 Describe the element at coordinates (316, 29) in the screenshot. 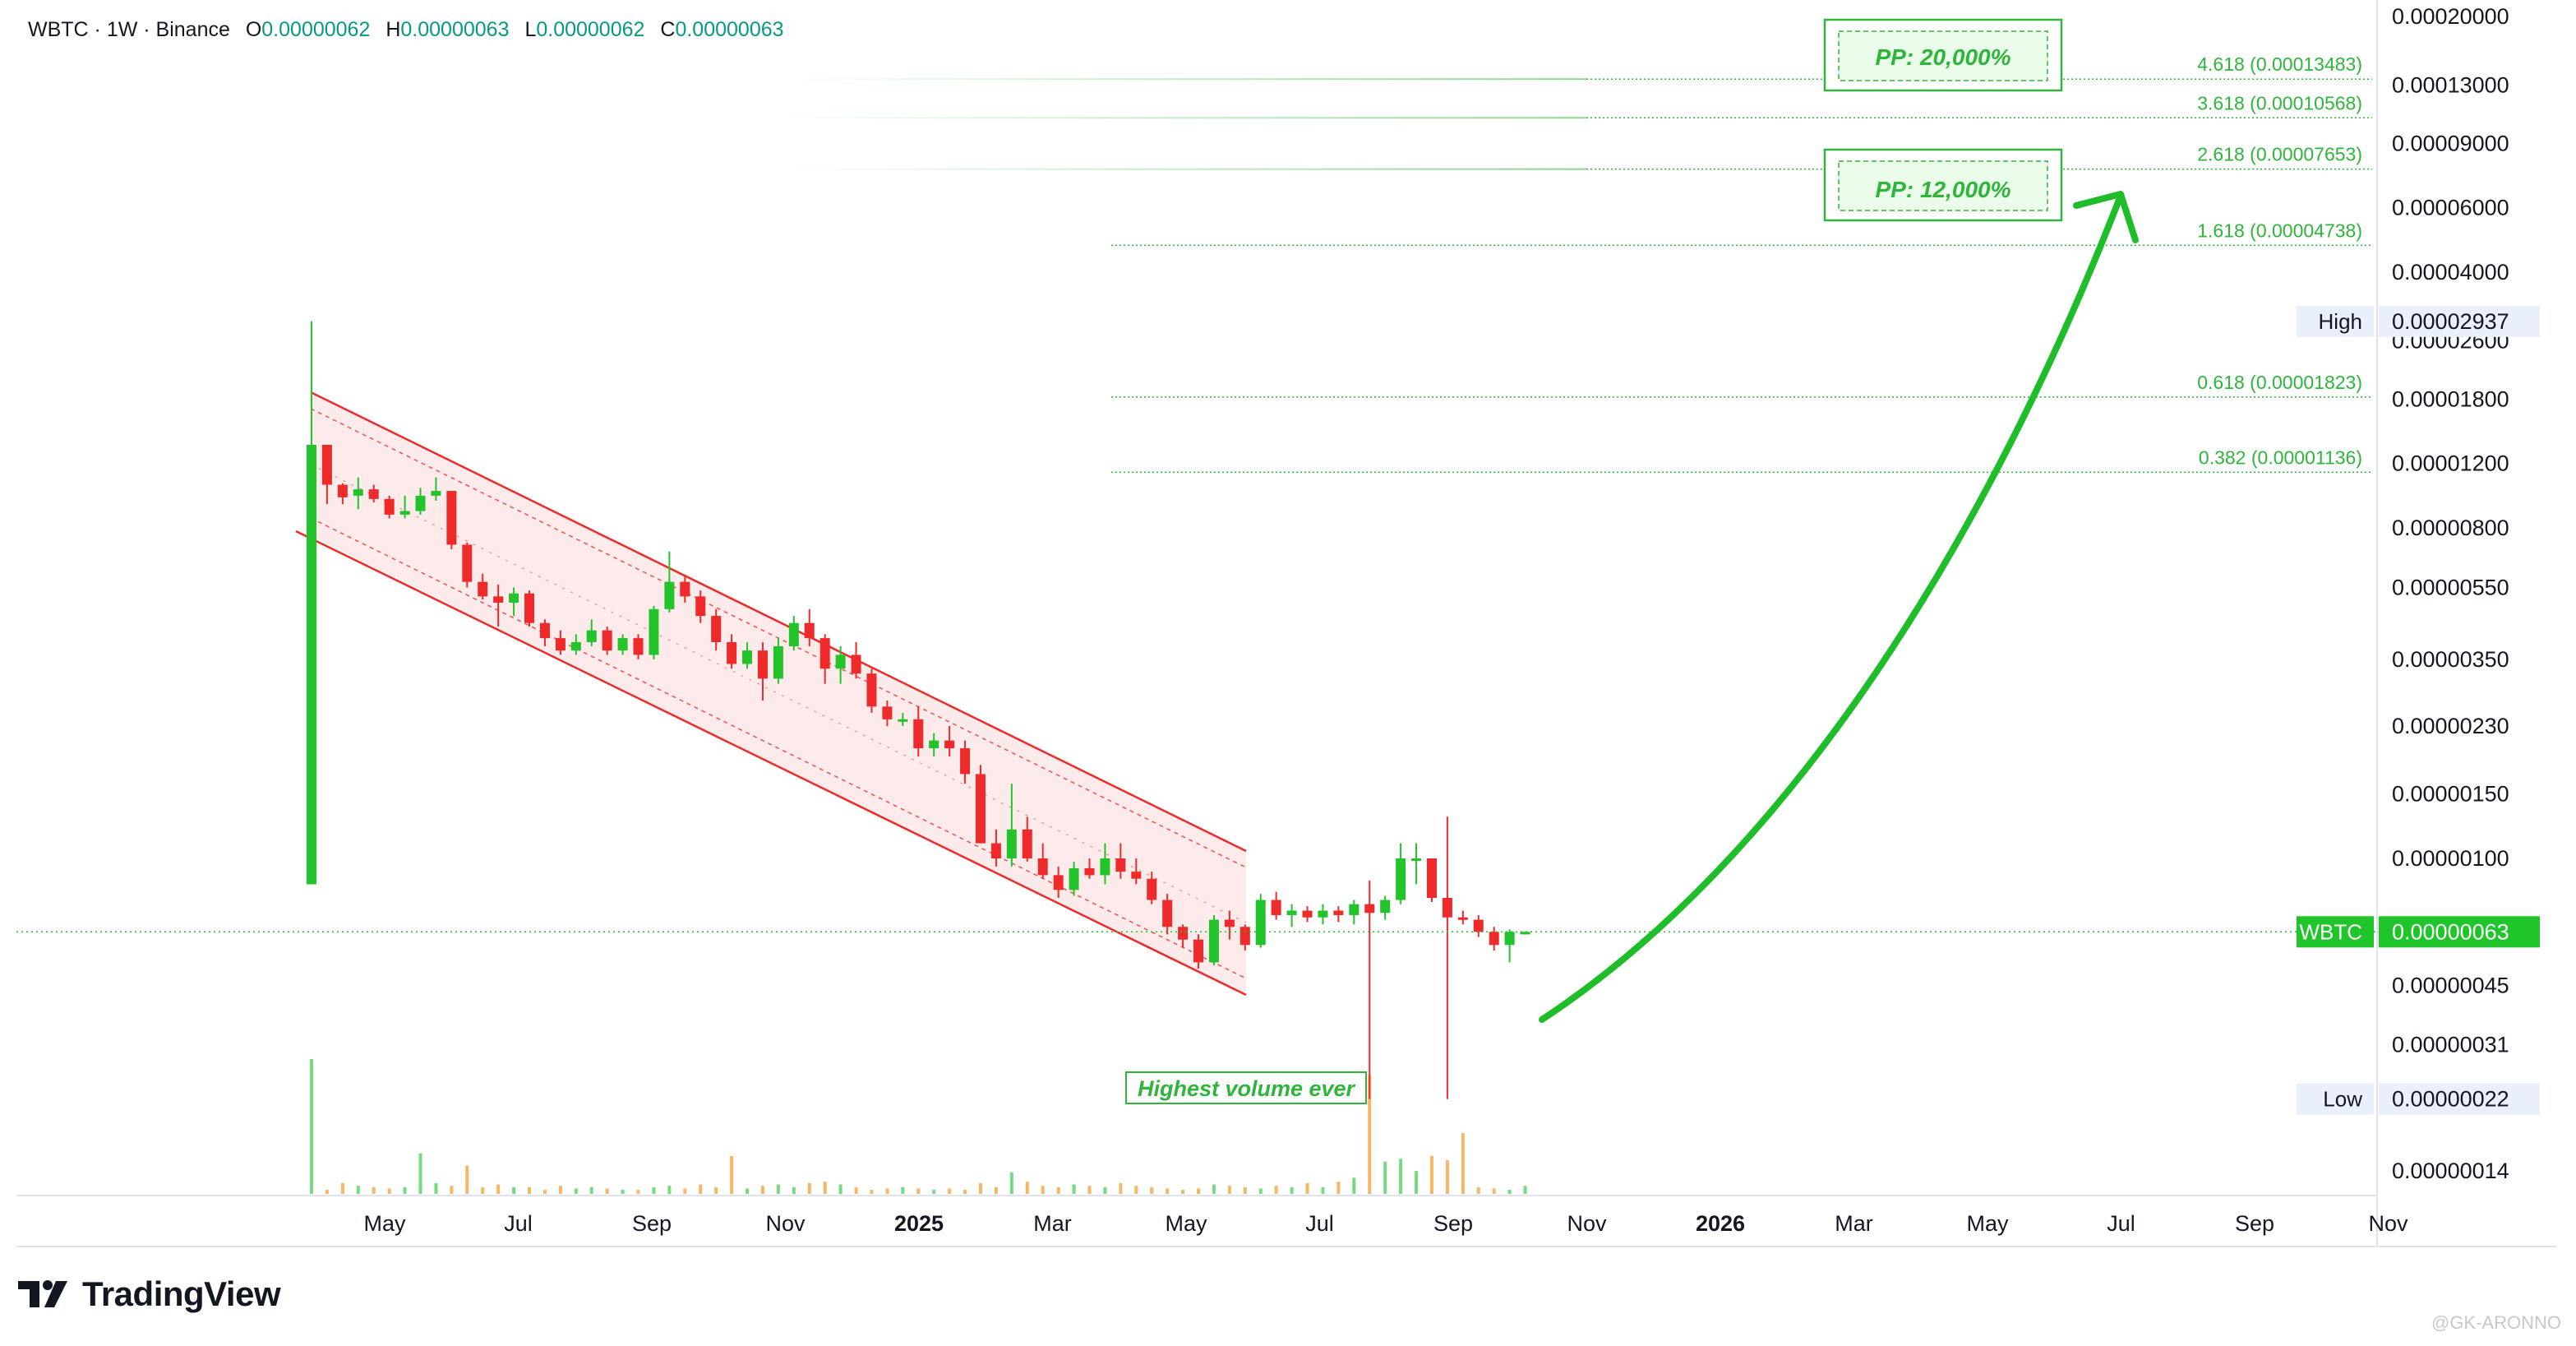

I see `open-value: 0.00000062` at that location.